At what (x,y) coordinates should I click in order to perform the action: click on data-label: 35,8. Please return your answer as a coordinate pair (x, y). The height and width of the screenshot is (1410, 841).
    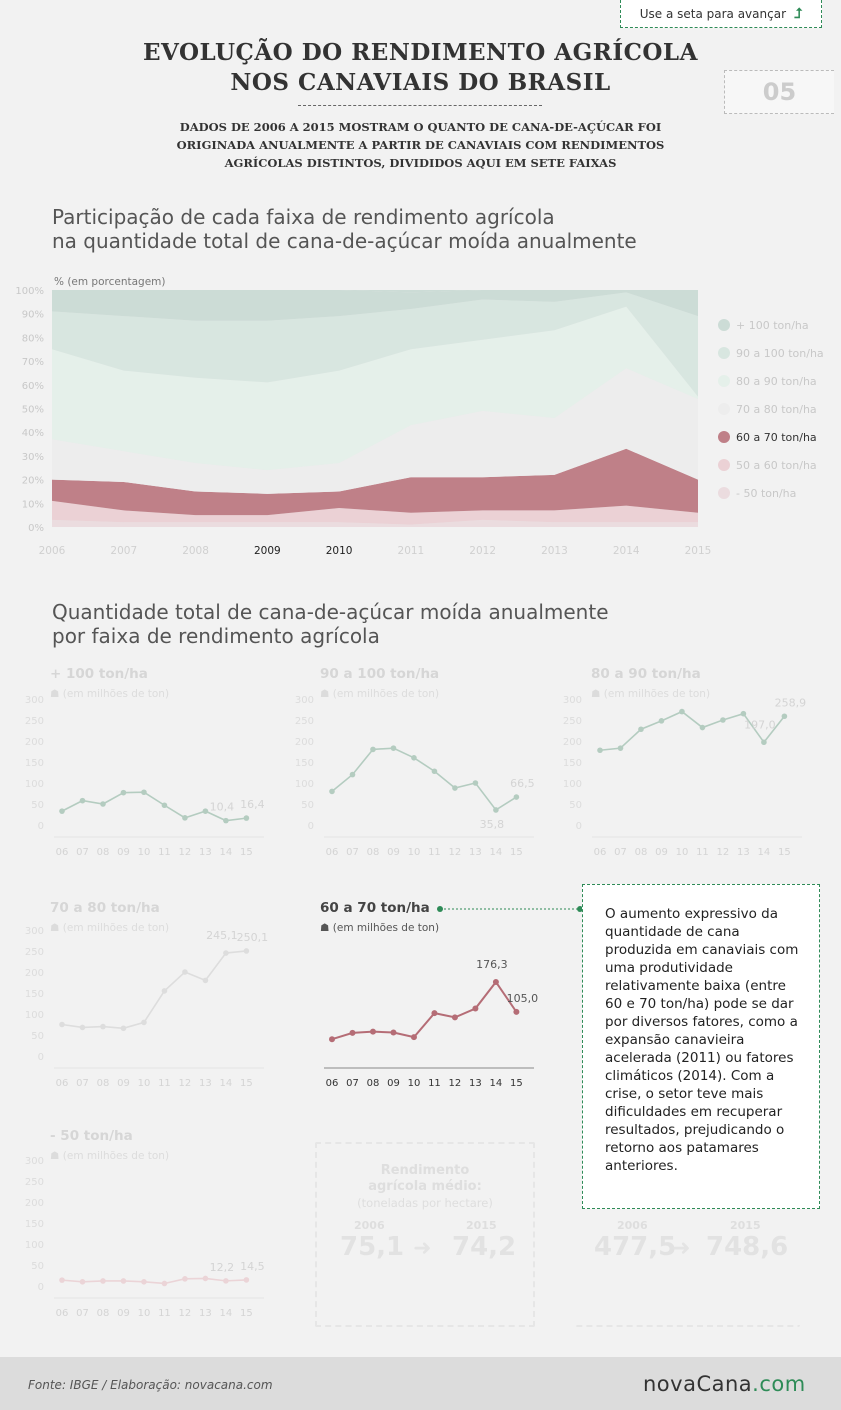
    Looking at the image, I should click on (492, 824).